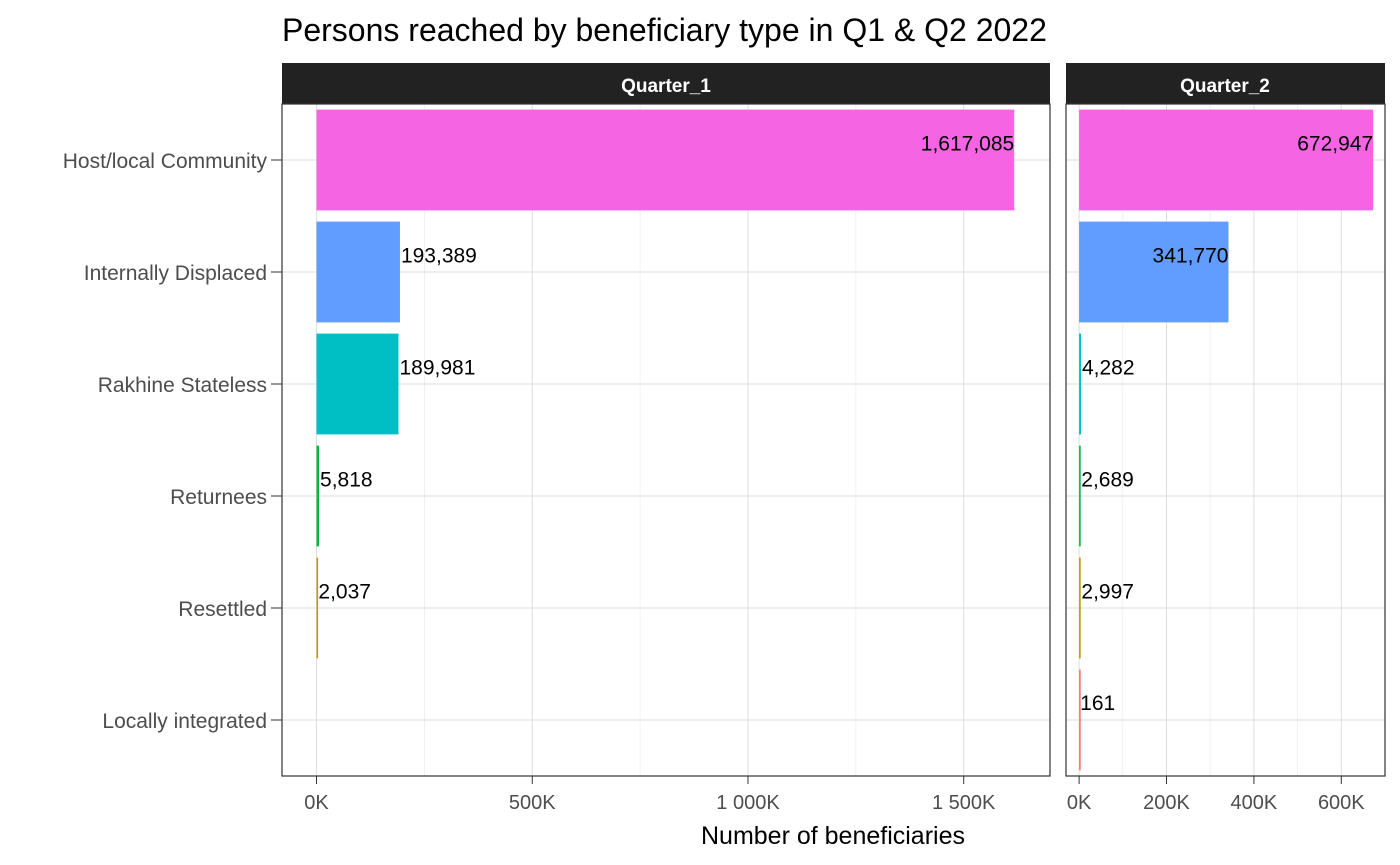  Describe the element at coordinates (967, 144) in the screenshot. I see `value-label-quarter-1-host-local-community: 1,617,085` at that location.